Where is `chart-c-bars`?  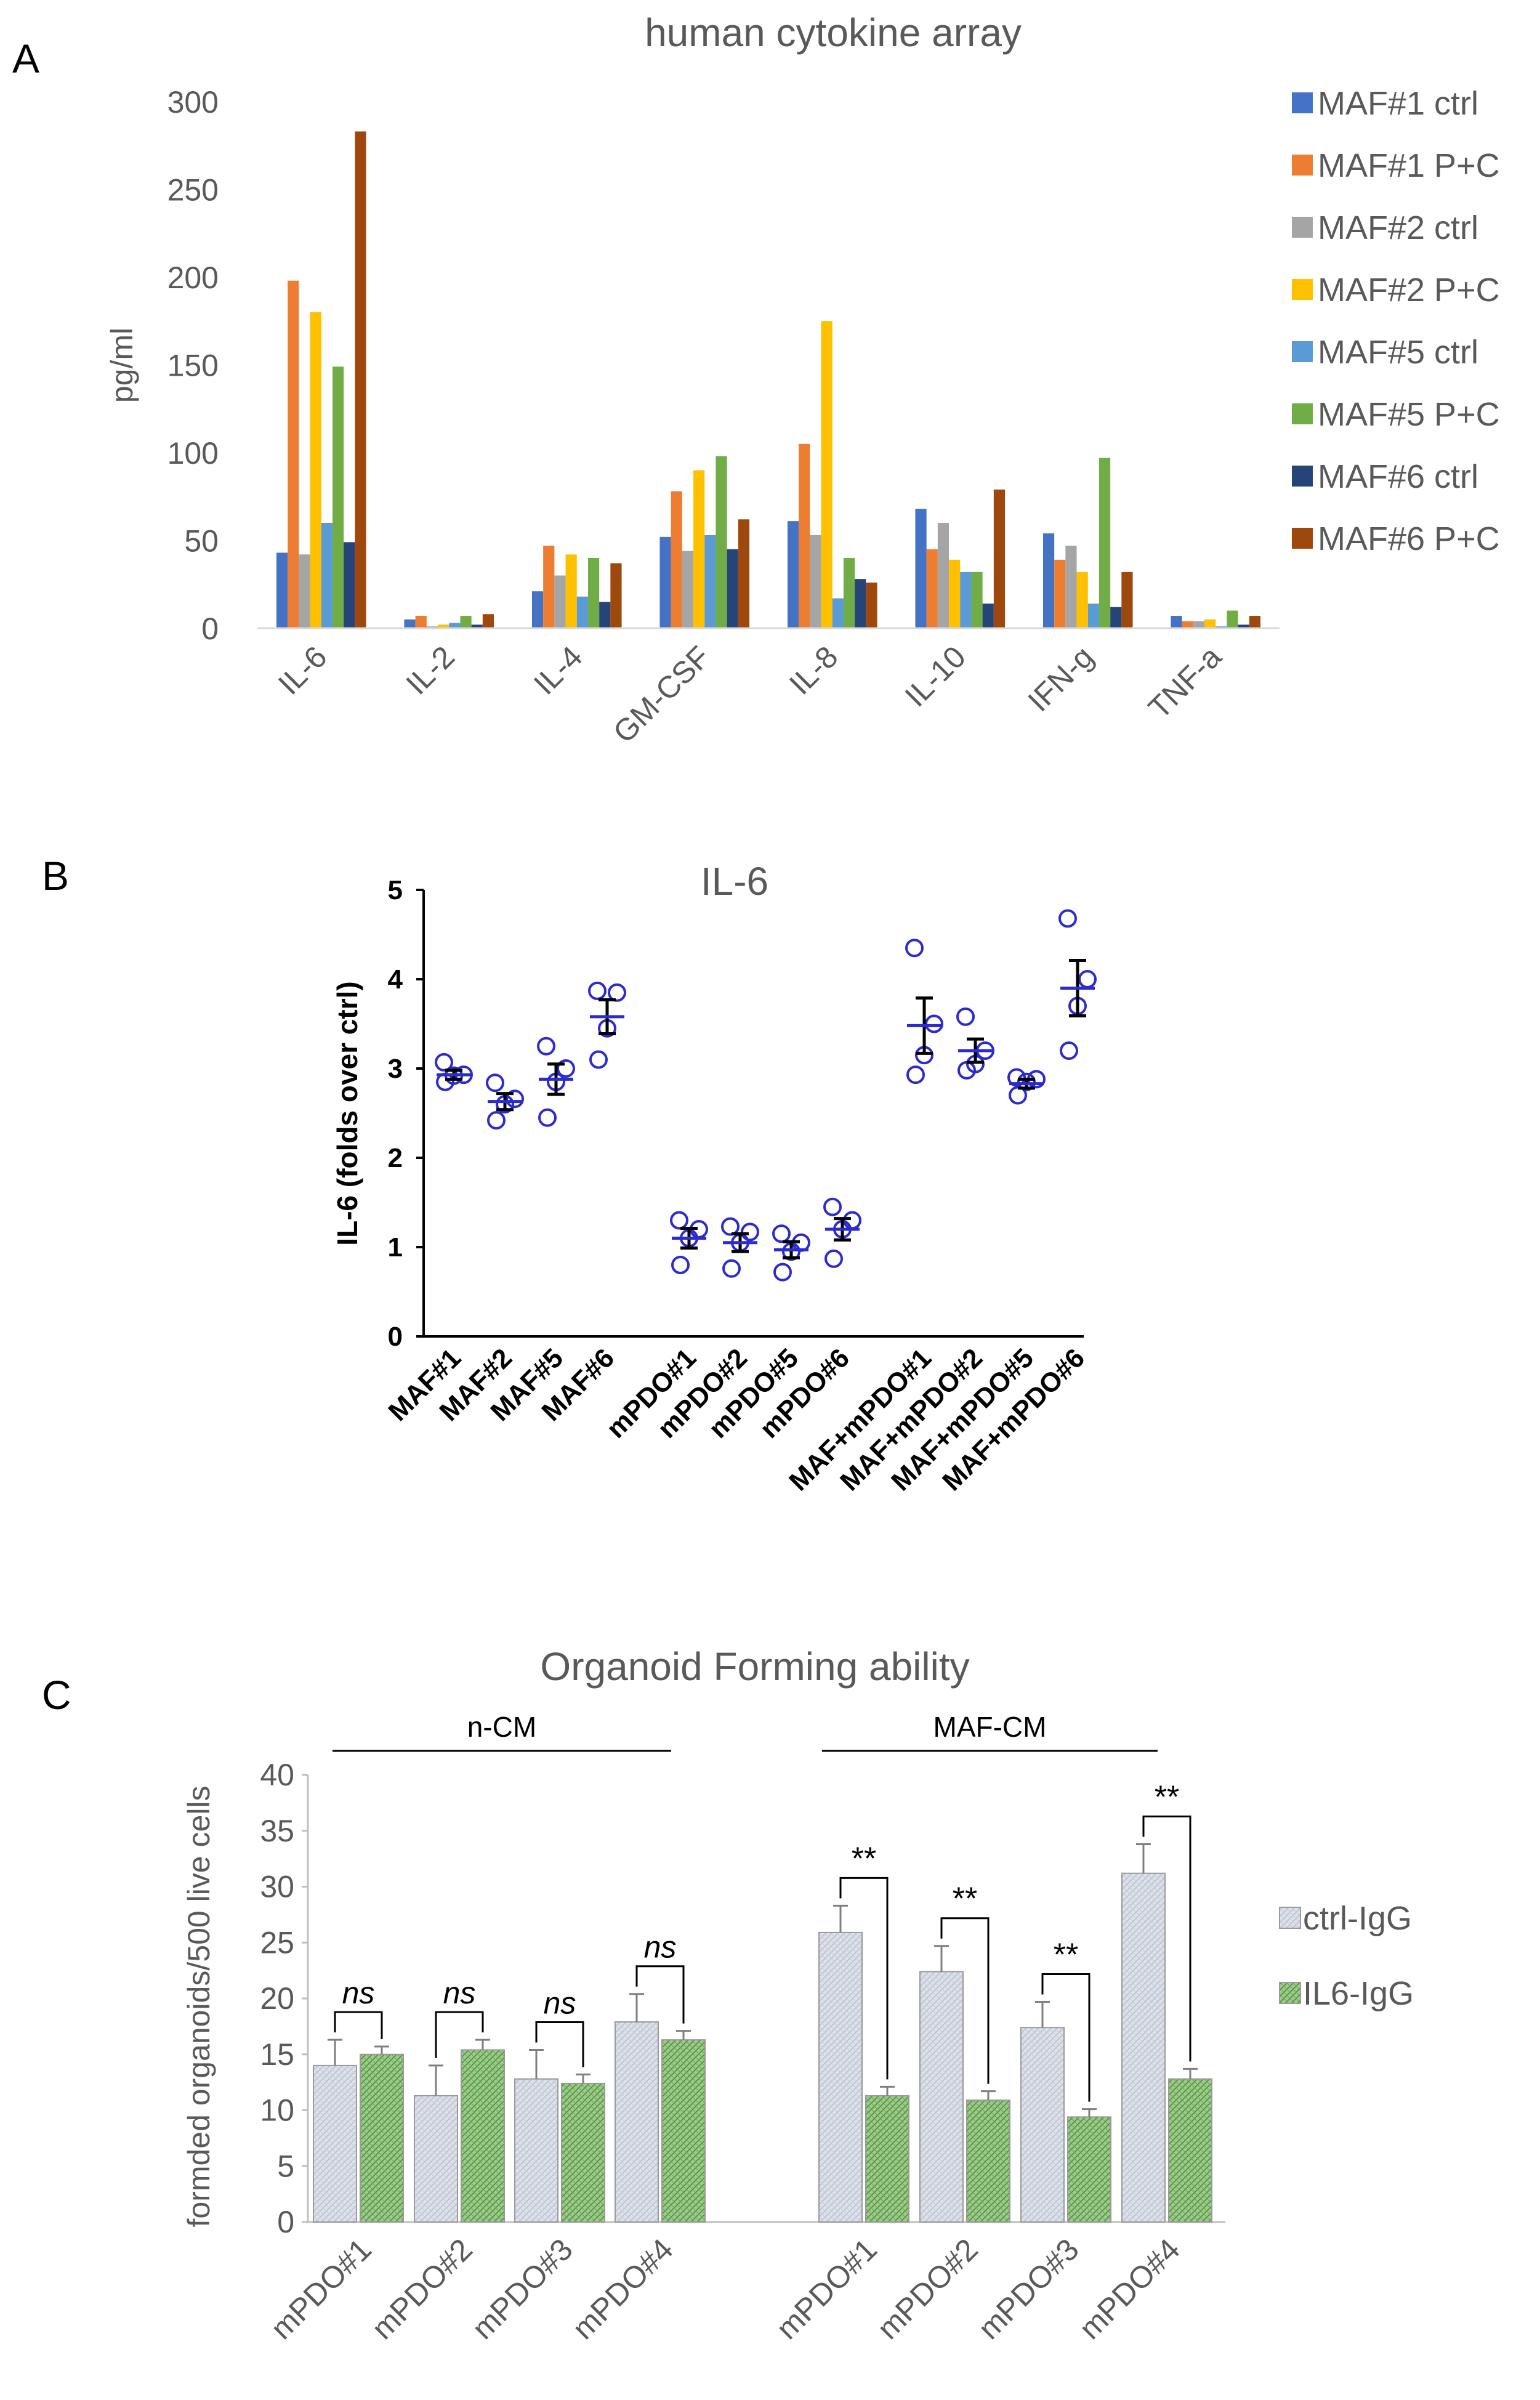
chart-c-bars is located at coordinates (763, 2033).